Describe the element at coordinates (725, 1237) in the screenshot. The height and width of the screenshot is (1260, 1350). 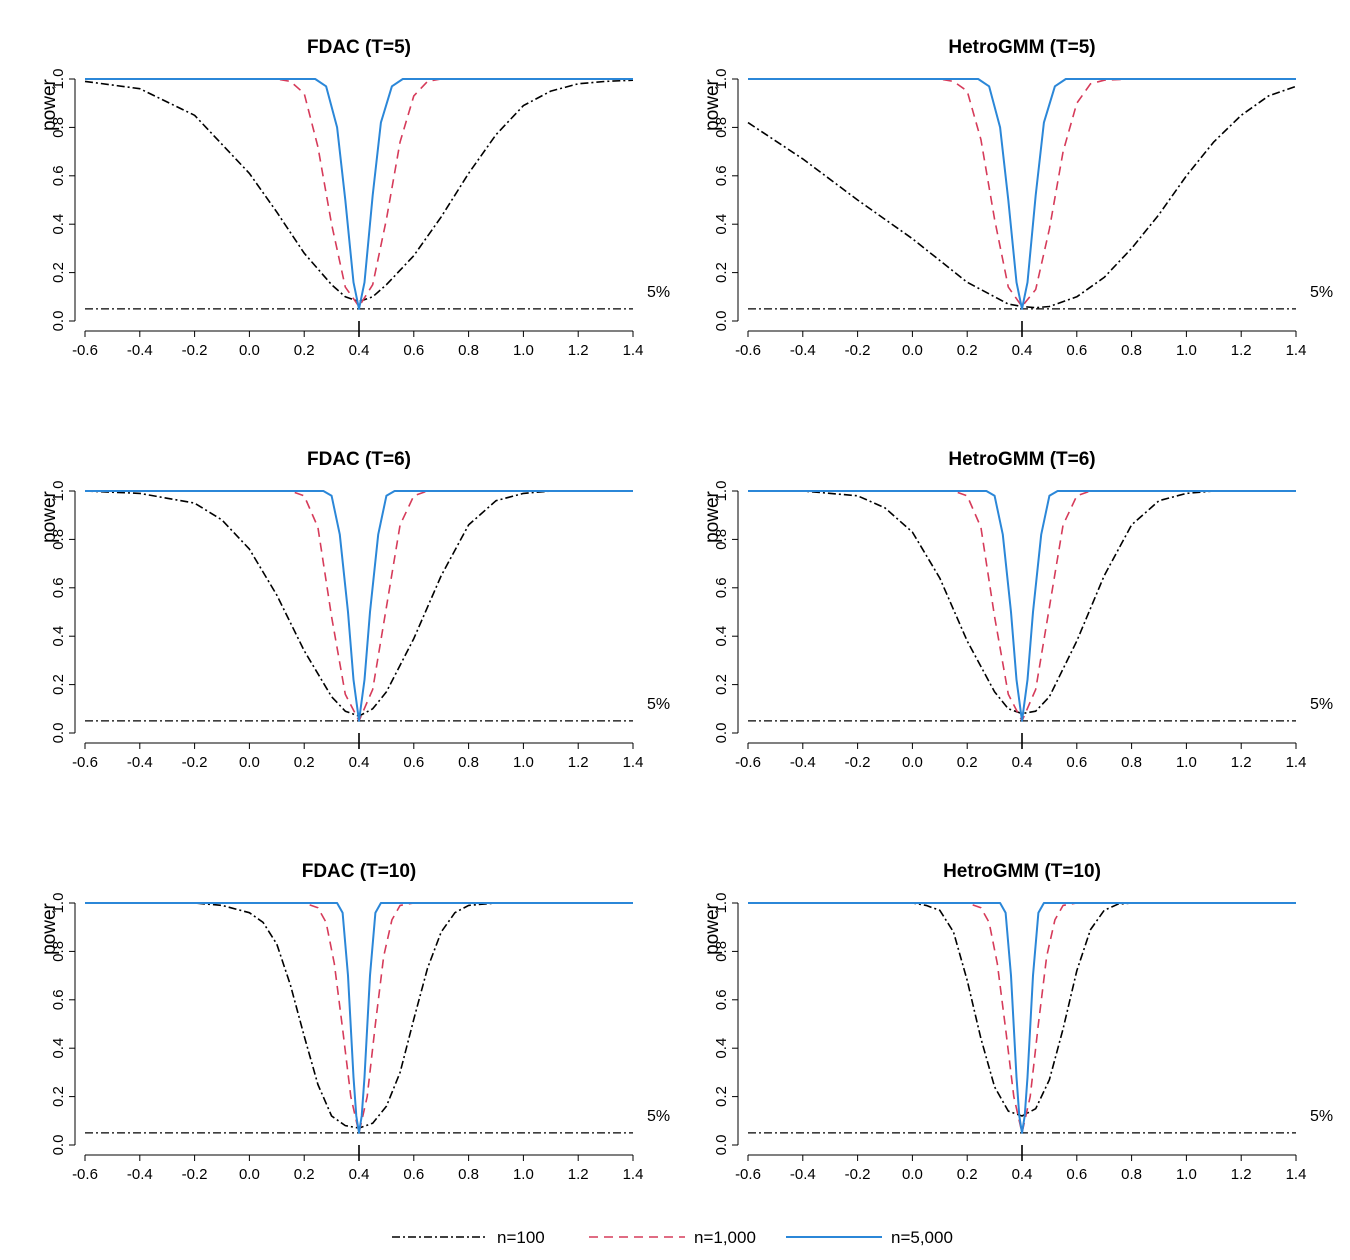
I see `legend-label-n1000: n=1,000` at that location.